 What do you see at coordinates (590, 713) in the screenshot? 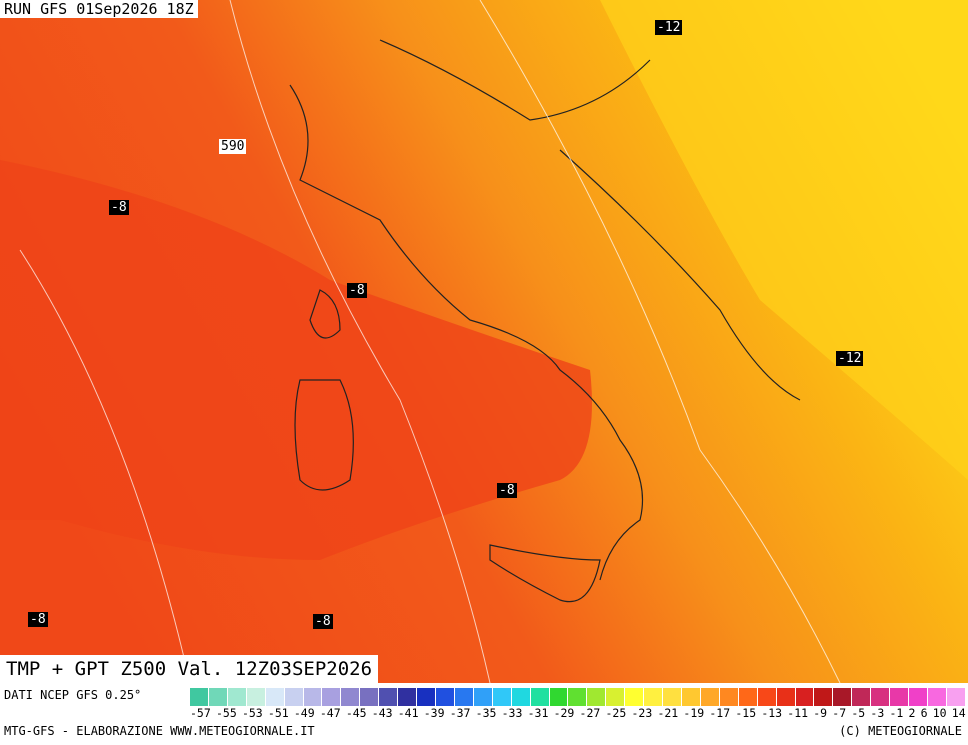
I see `legend-label: -27` at bounding box center [590, 713].